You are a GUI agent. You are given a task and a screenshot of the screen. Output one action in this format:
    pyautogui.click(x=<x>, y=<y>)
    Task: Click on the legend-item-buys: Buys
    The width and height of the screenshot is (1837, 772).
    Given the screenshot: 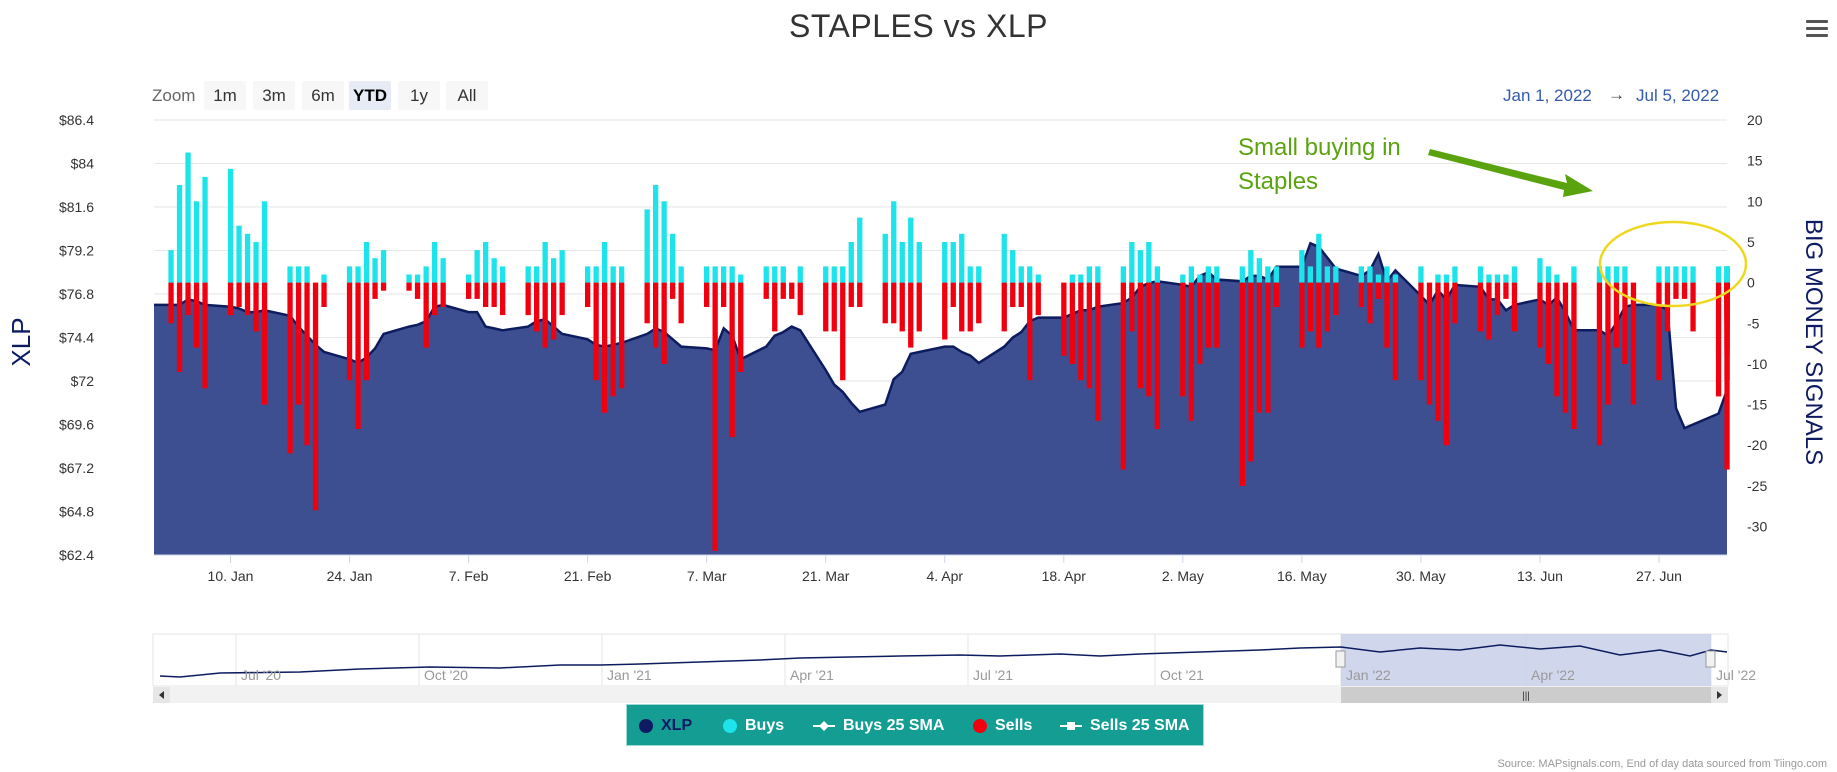 What is the action you would take?
    pyautogui.click(x=753, y=726)
    